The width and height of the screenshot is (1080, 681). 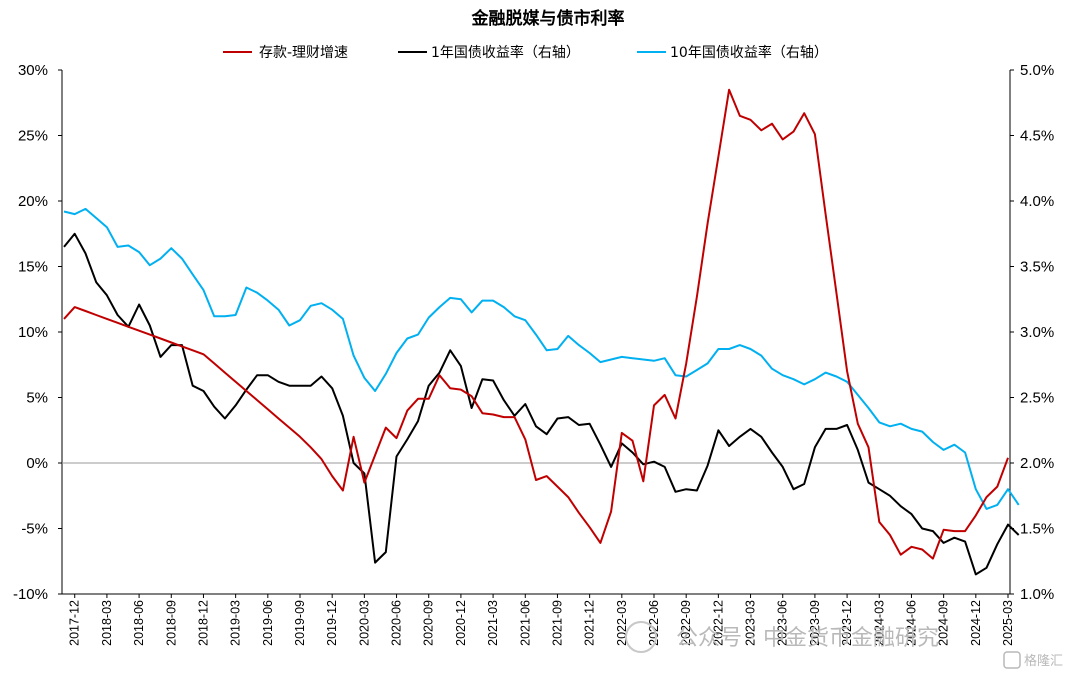 What do you see at coordinates (75, 623) in the screenshot?
I see `x-tick-label: 2017-12` at bounding box center [75, 623].